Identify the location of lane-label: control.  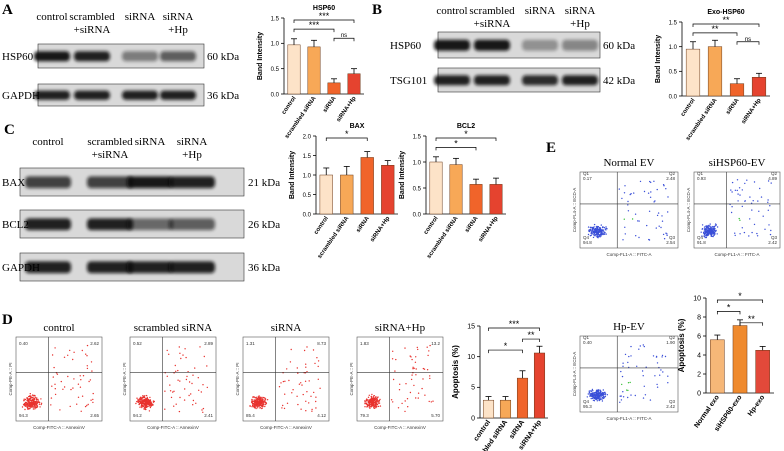
(47, 142).